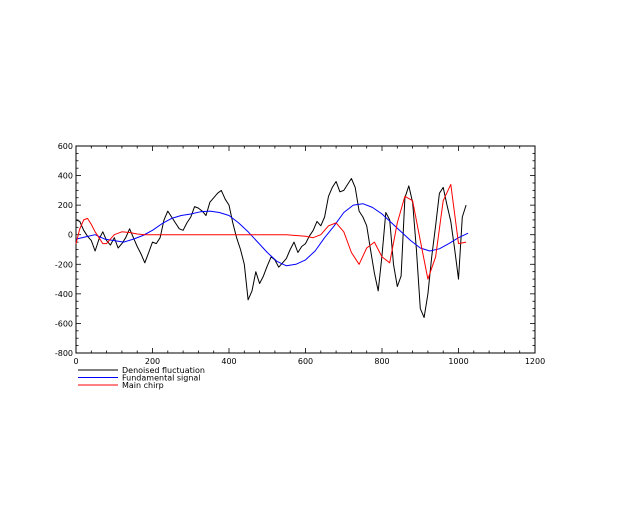 The height and width of the screenshot is (519, 623). I want to click on y-tick-label: -600, so click(64, 323).